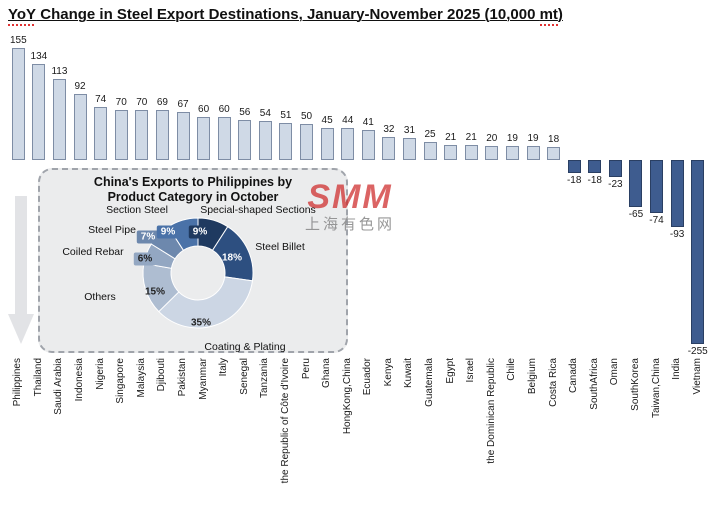 The width and height of the screenshot is (716, 525). I want to click on x-axis-label: Malaysia, so click(141, 378).